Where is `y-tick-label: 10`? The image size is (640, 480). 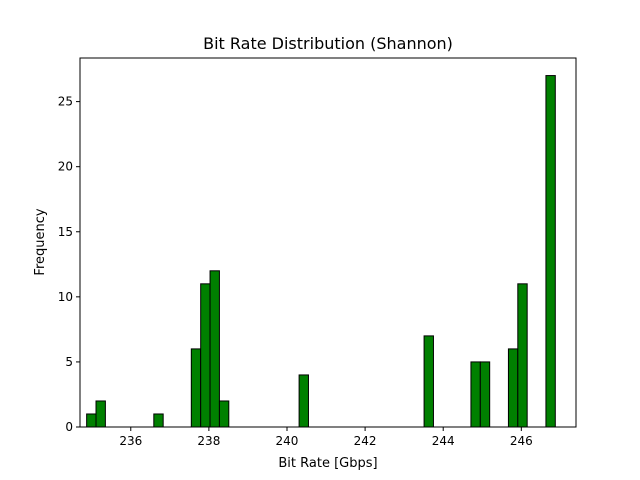
y-tick-label: 10 is located at coordinates (65, 297).